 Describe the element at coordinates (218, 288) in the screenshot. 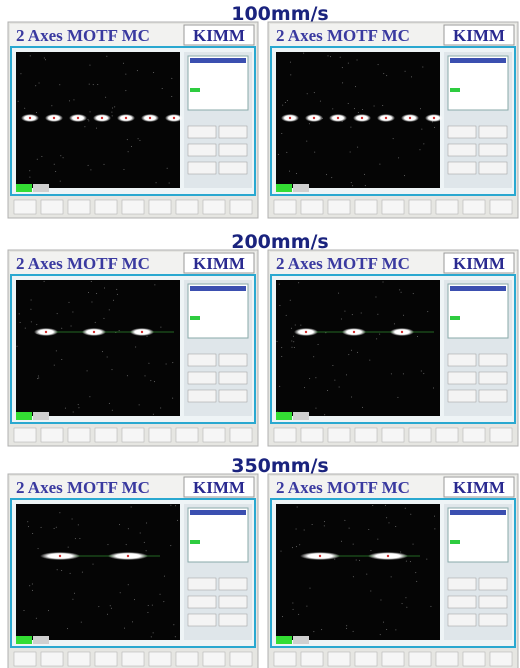

I see `status-bar` at that location.